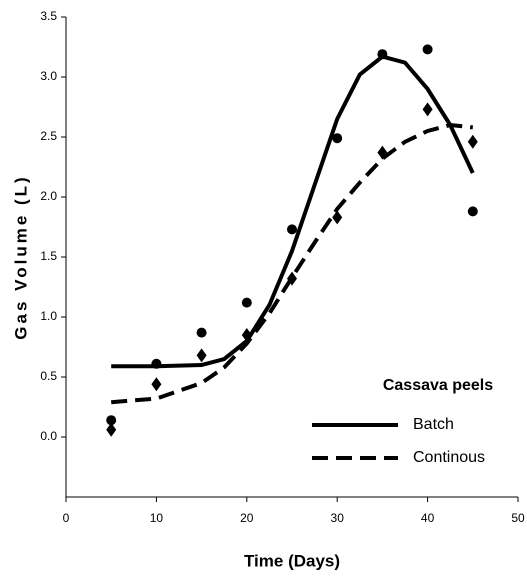 Image resolution: width=527 pixels, height=579 pixels. I want to click on x-tick-label: 40, so click(428, 518).